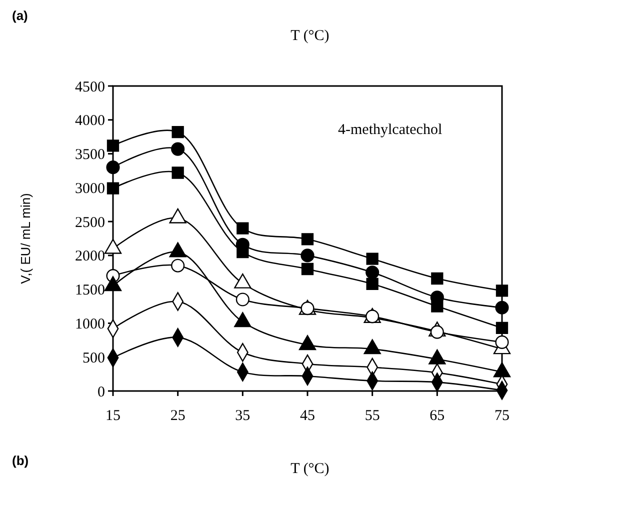  Describe the element at coordinates (90, 87) in the screenshot. I see `y-tick-label: 4500` at that location.